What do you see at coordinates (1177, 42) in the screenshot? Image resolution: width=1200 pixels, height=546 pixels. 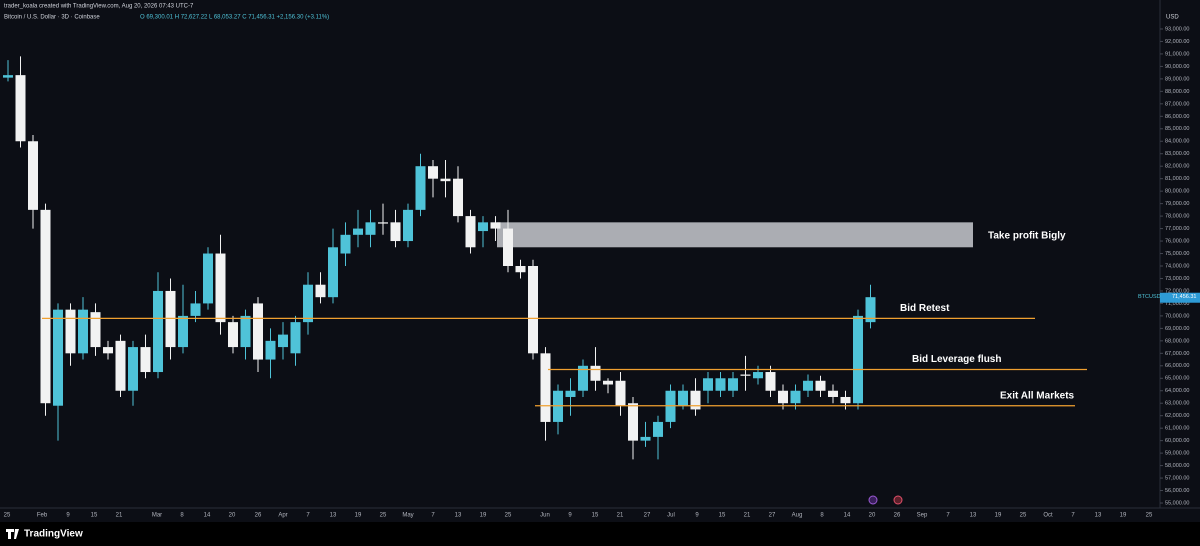 I see `y-tick-label: 92,000.00` at bounding box center [1177, 42].